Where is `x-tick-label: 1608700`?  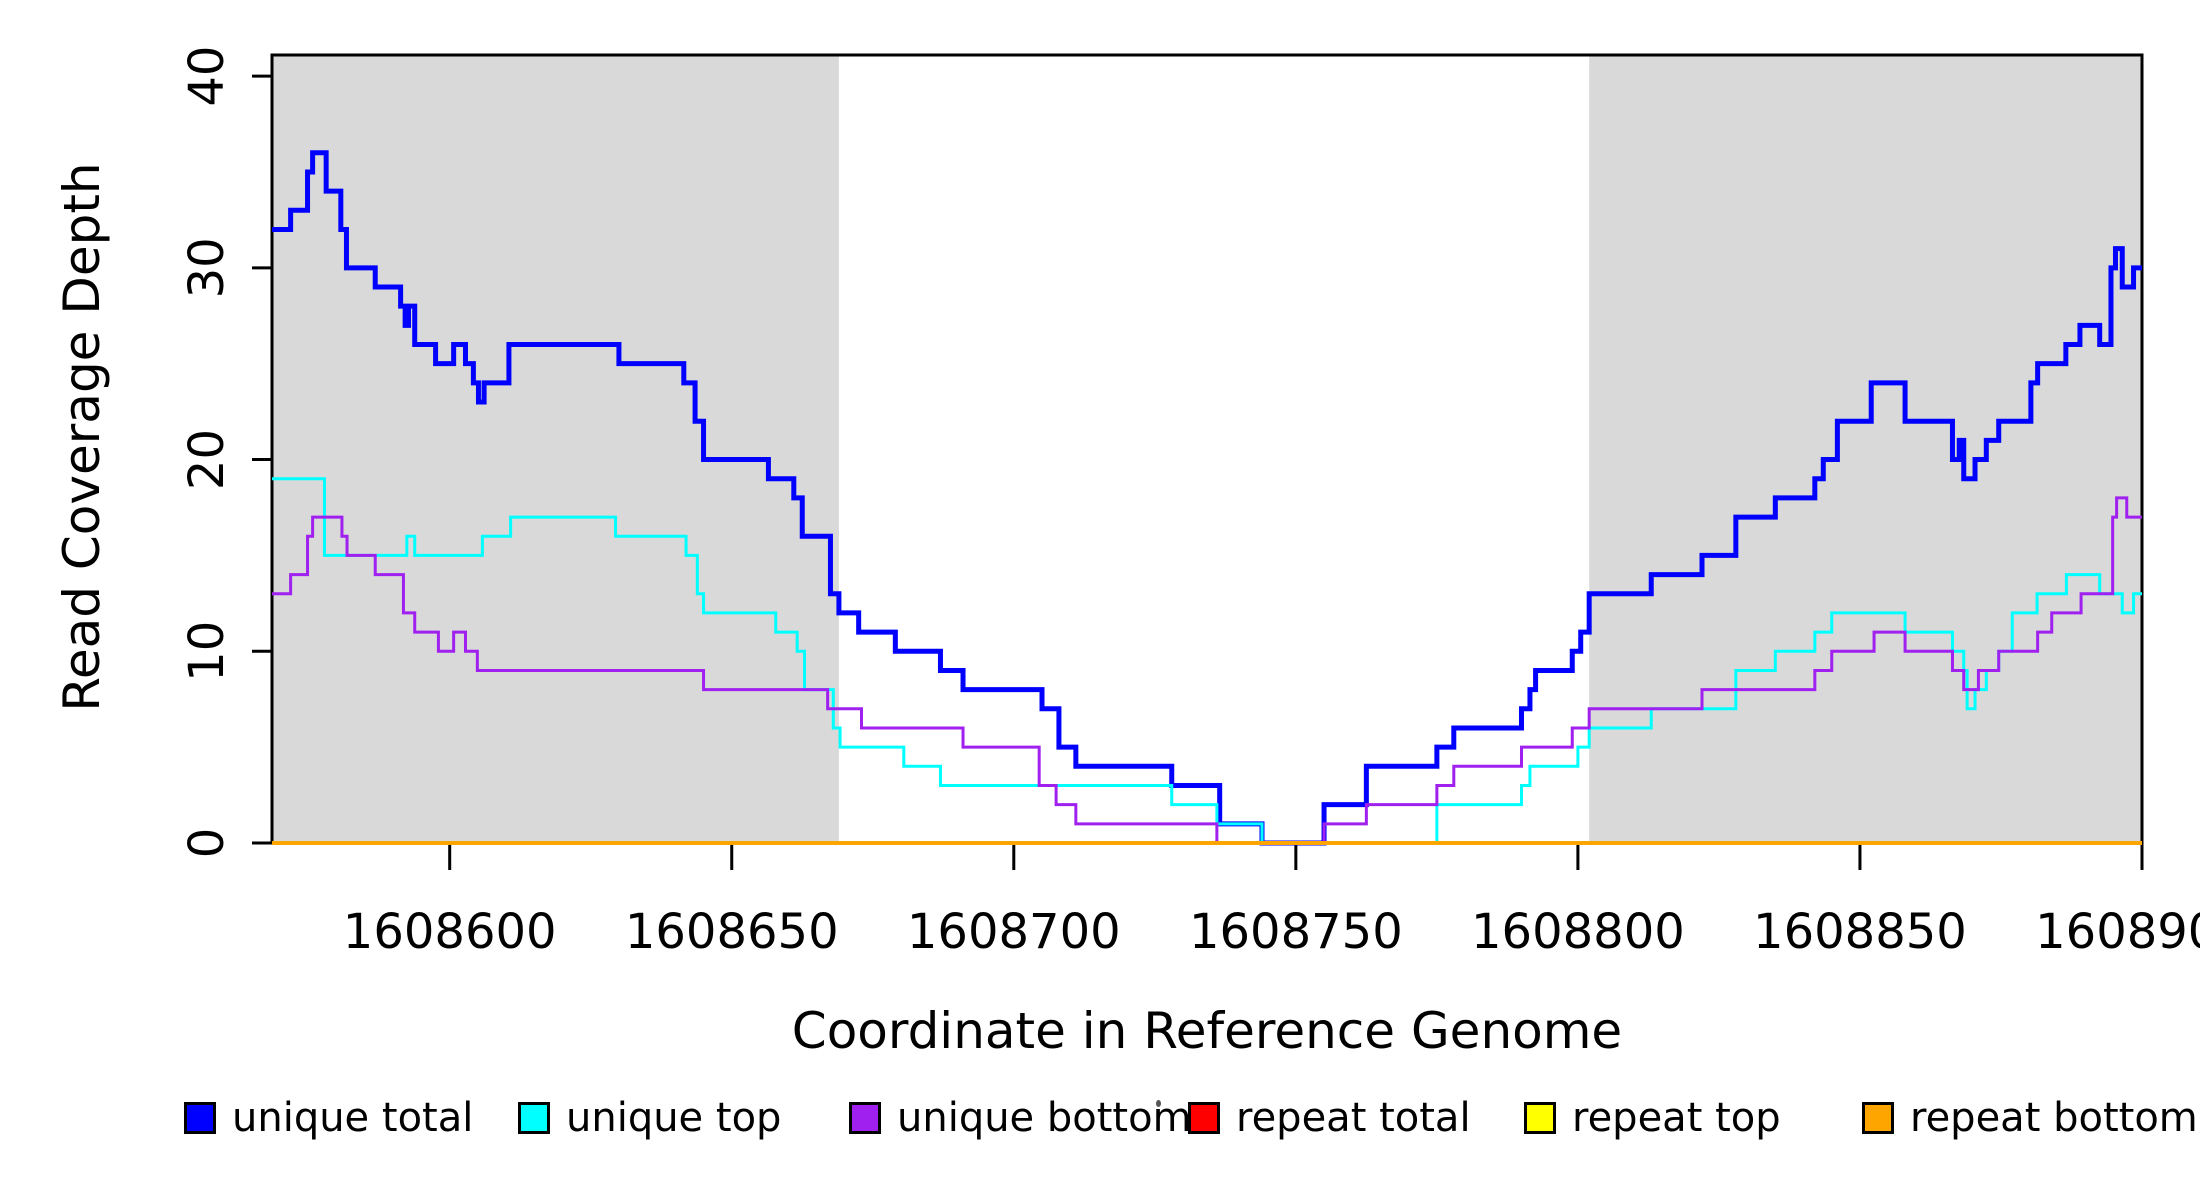
x-tick-label: 1608700 is located at coordinates (1014, 932).